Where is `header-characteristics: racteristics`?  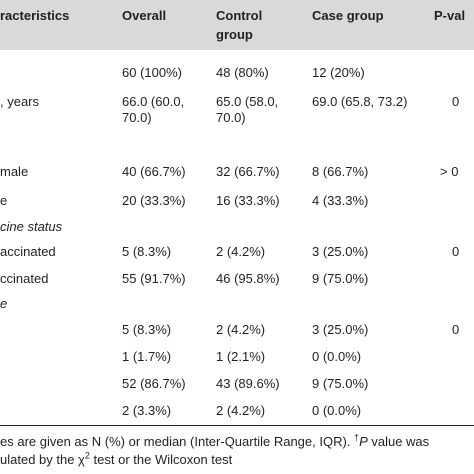
header-characteristics: racteristics is located at coordinates (35, 15).